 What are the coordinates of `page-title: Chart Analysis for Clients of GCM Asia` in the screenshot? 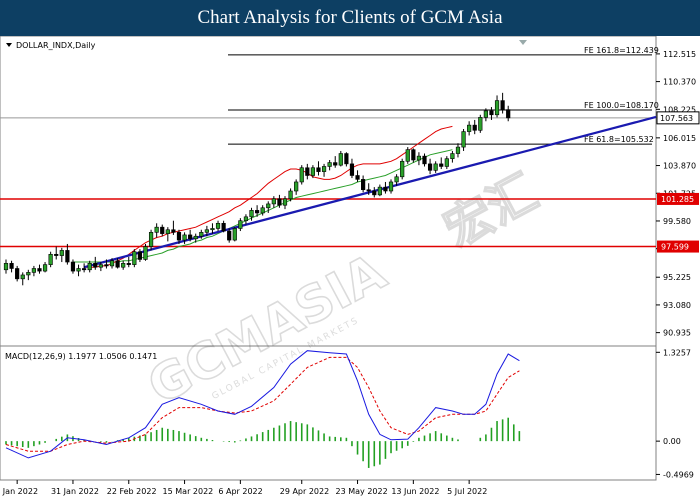 It's located at (350, 17).